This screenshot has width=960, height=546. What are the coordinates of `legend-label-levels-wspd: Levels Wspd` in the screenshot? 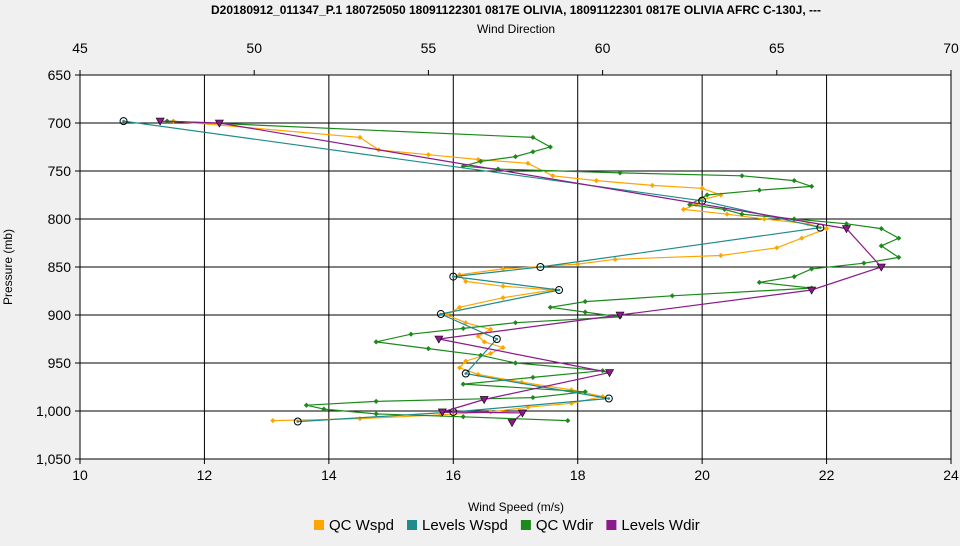 It's located at (465, 525).